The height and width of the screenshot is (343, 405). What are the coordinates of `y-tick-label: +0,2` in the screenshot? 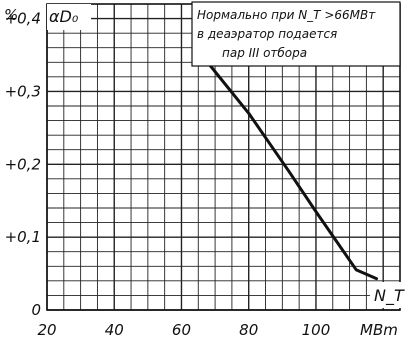 It's located at (23, 164).